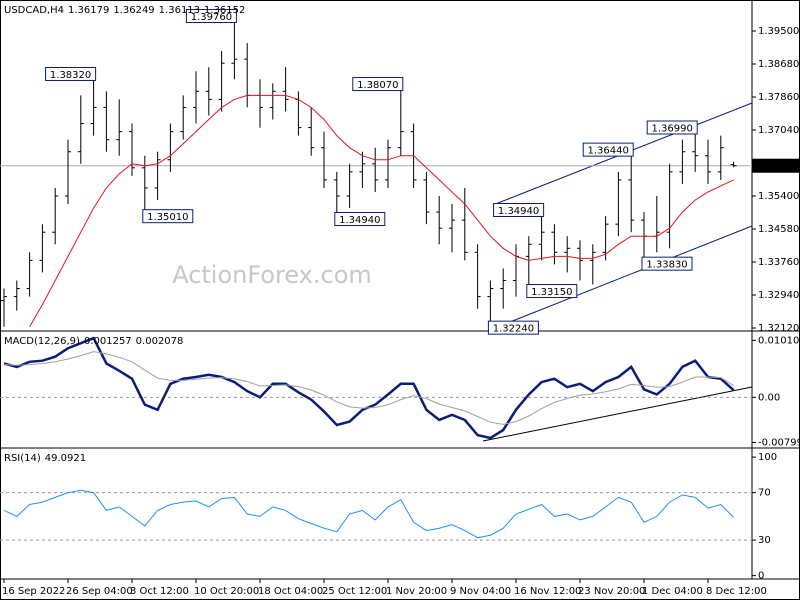 The height and width of the screenshot is (600, 800). What do you see at coordinates (778, 64) in the screenshot?
I see `y-tick-label: 1.38680` at bounding box center [778, 64].